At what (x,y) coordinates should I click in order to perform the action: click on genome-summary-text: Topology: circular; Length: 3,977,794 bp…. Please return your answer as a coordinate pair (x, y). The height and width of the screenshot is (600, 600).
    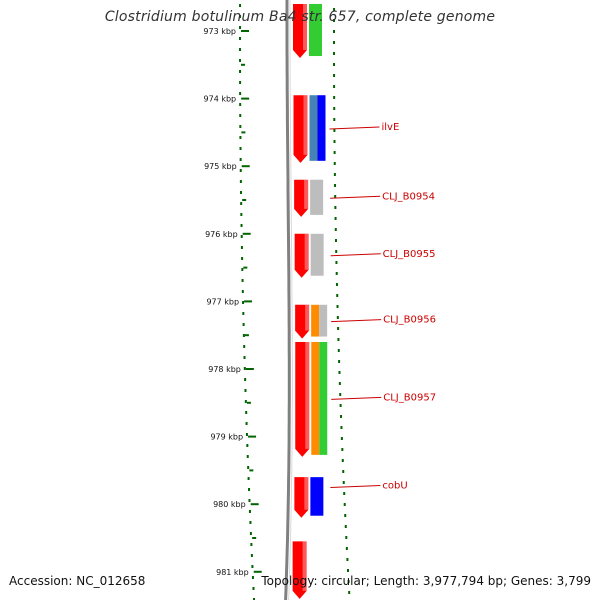
    Looking at the image, I should click on (426, 581).